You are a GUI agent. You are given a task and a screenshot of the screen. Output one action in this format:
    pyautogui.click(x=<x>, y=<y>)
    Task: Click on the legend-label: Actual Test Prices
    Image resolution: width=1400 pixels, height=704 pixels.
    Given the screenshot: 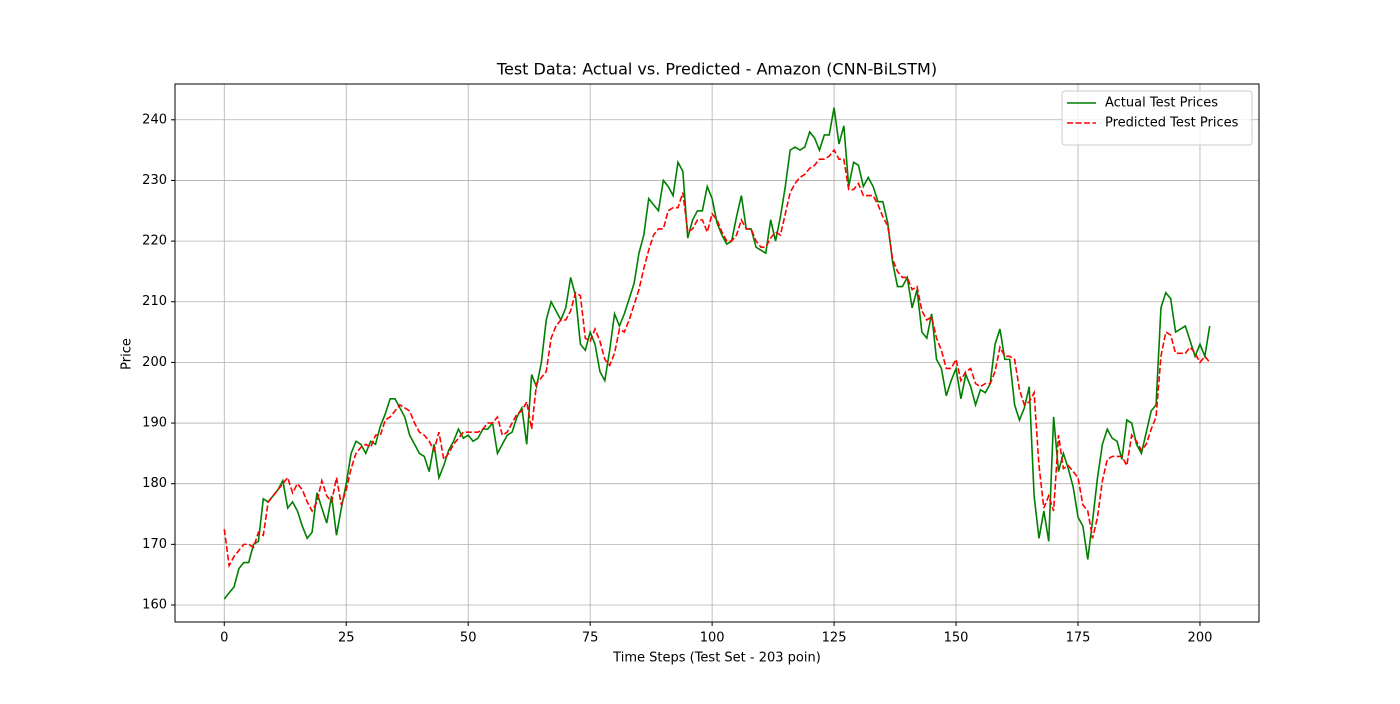 What is the action you would take?
    pyautogui.click(x=1161, y=103)
    